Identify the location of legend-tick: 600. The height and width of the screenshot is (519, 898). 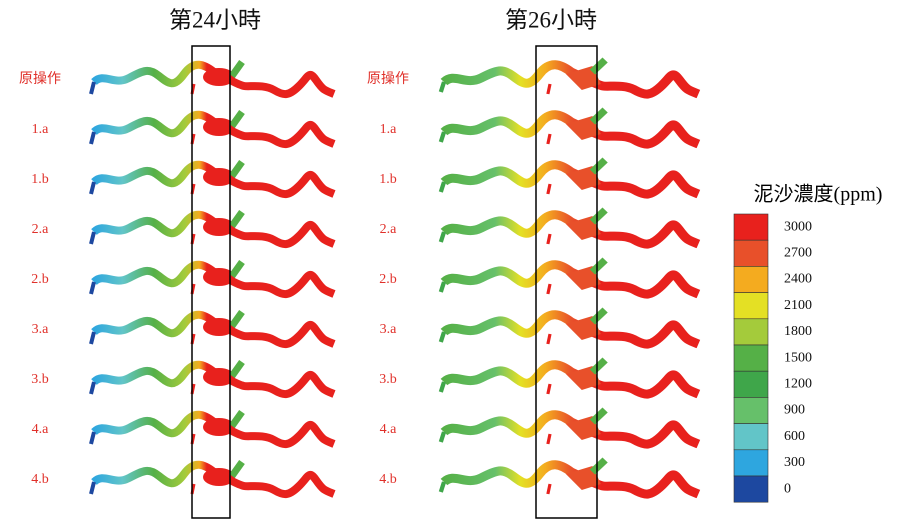
(794, 436).